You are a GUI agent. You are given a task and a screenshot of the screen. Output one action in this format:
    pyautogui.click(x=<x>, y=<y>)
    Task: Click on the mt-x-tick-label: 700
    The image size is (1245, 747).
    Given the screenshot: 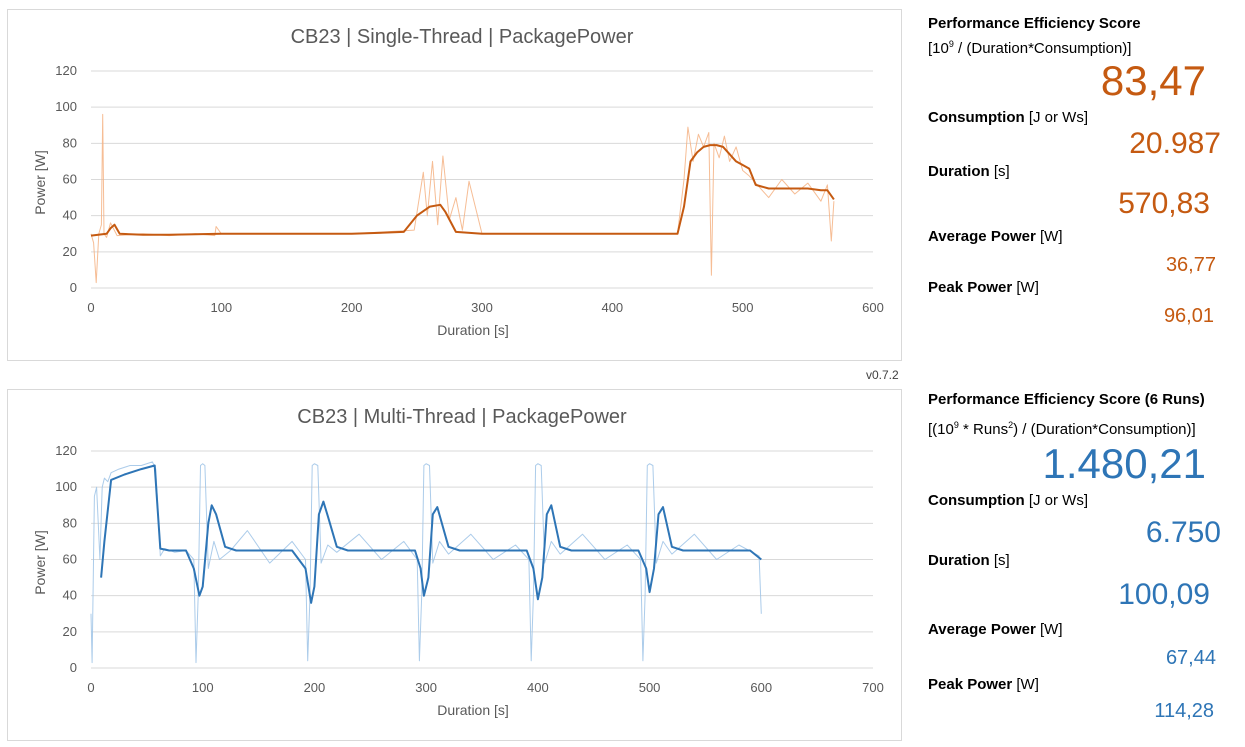 What is the action you would take?
    pyautogui.click(x=873, y=687)
    